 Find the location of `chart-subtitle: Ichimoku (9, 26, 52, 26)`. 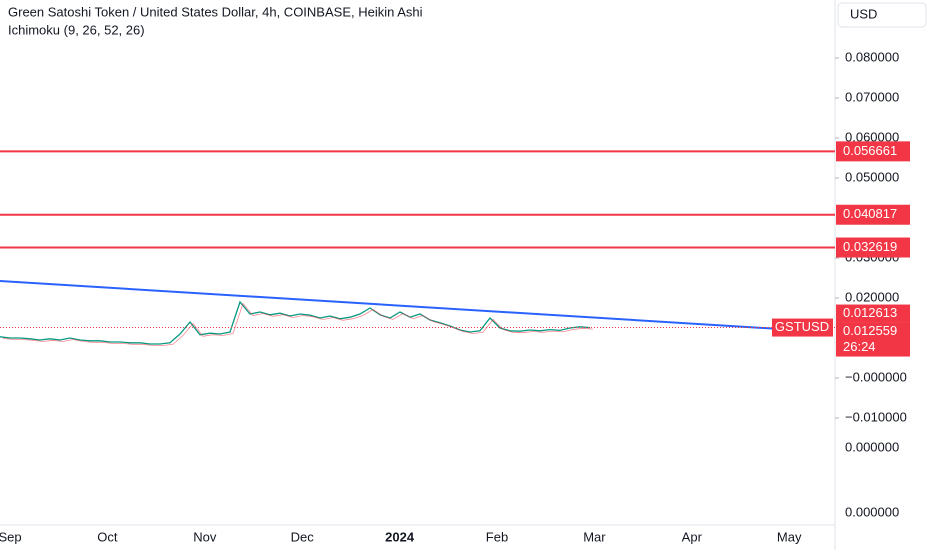

chart-subtitle: Ichimoku (9, 26, 52, 26) is located at coordinates (76, 29).